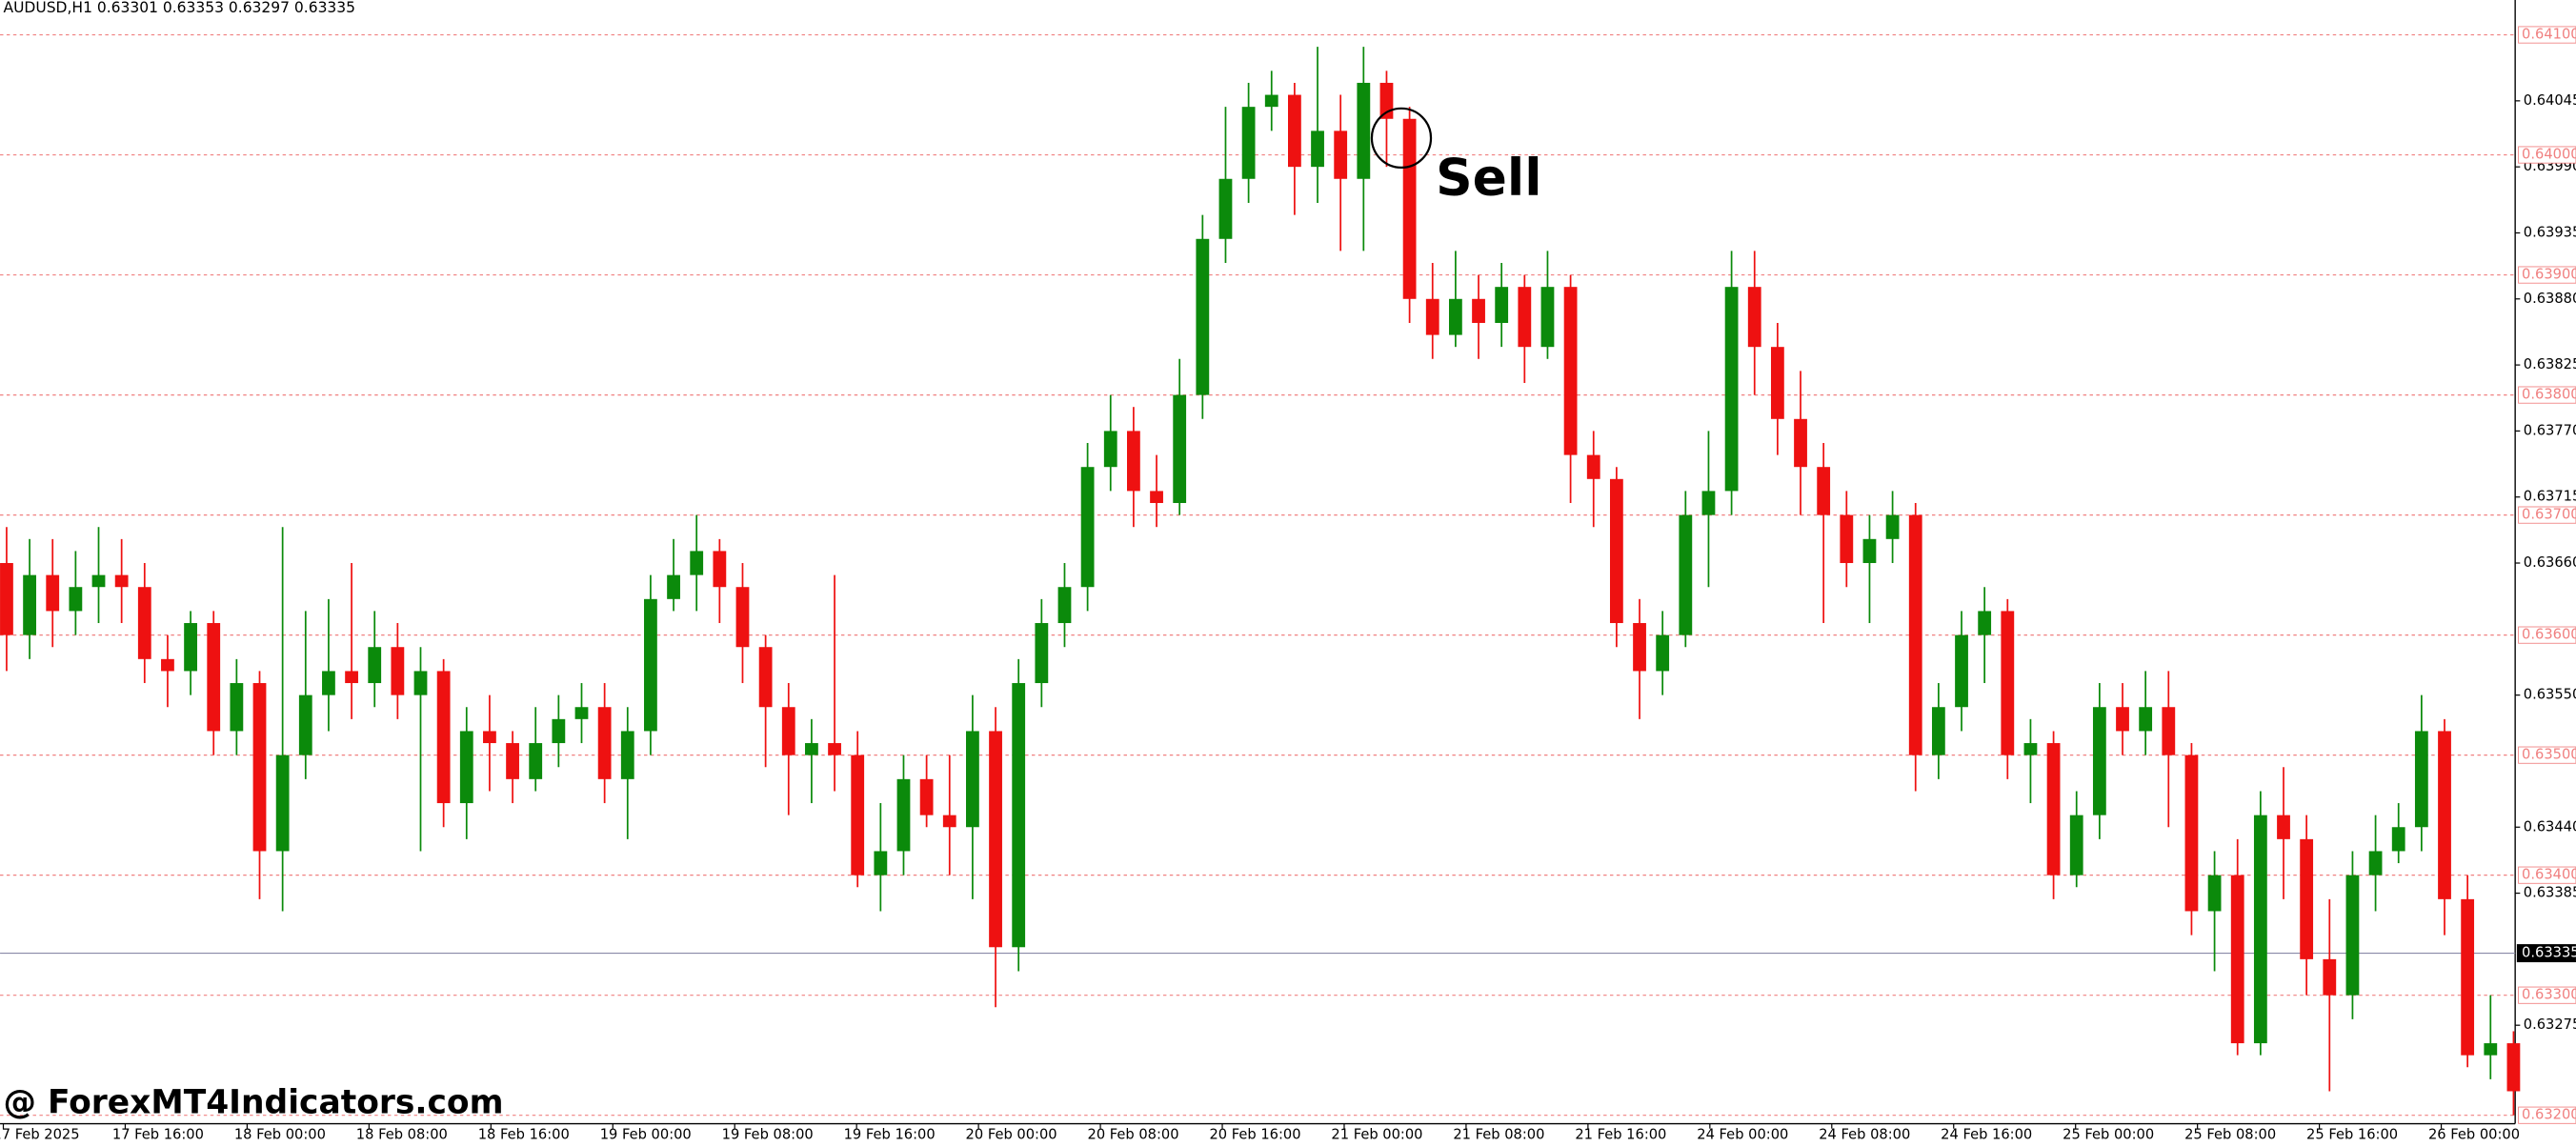 The width and height of the screenshot is (2576, 1147). Describe the element at coordinates (768, 1135) in the screenshot. I see `x-tick-label: 19 Feb 08:00` at that location.